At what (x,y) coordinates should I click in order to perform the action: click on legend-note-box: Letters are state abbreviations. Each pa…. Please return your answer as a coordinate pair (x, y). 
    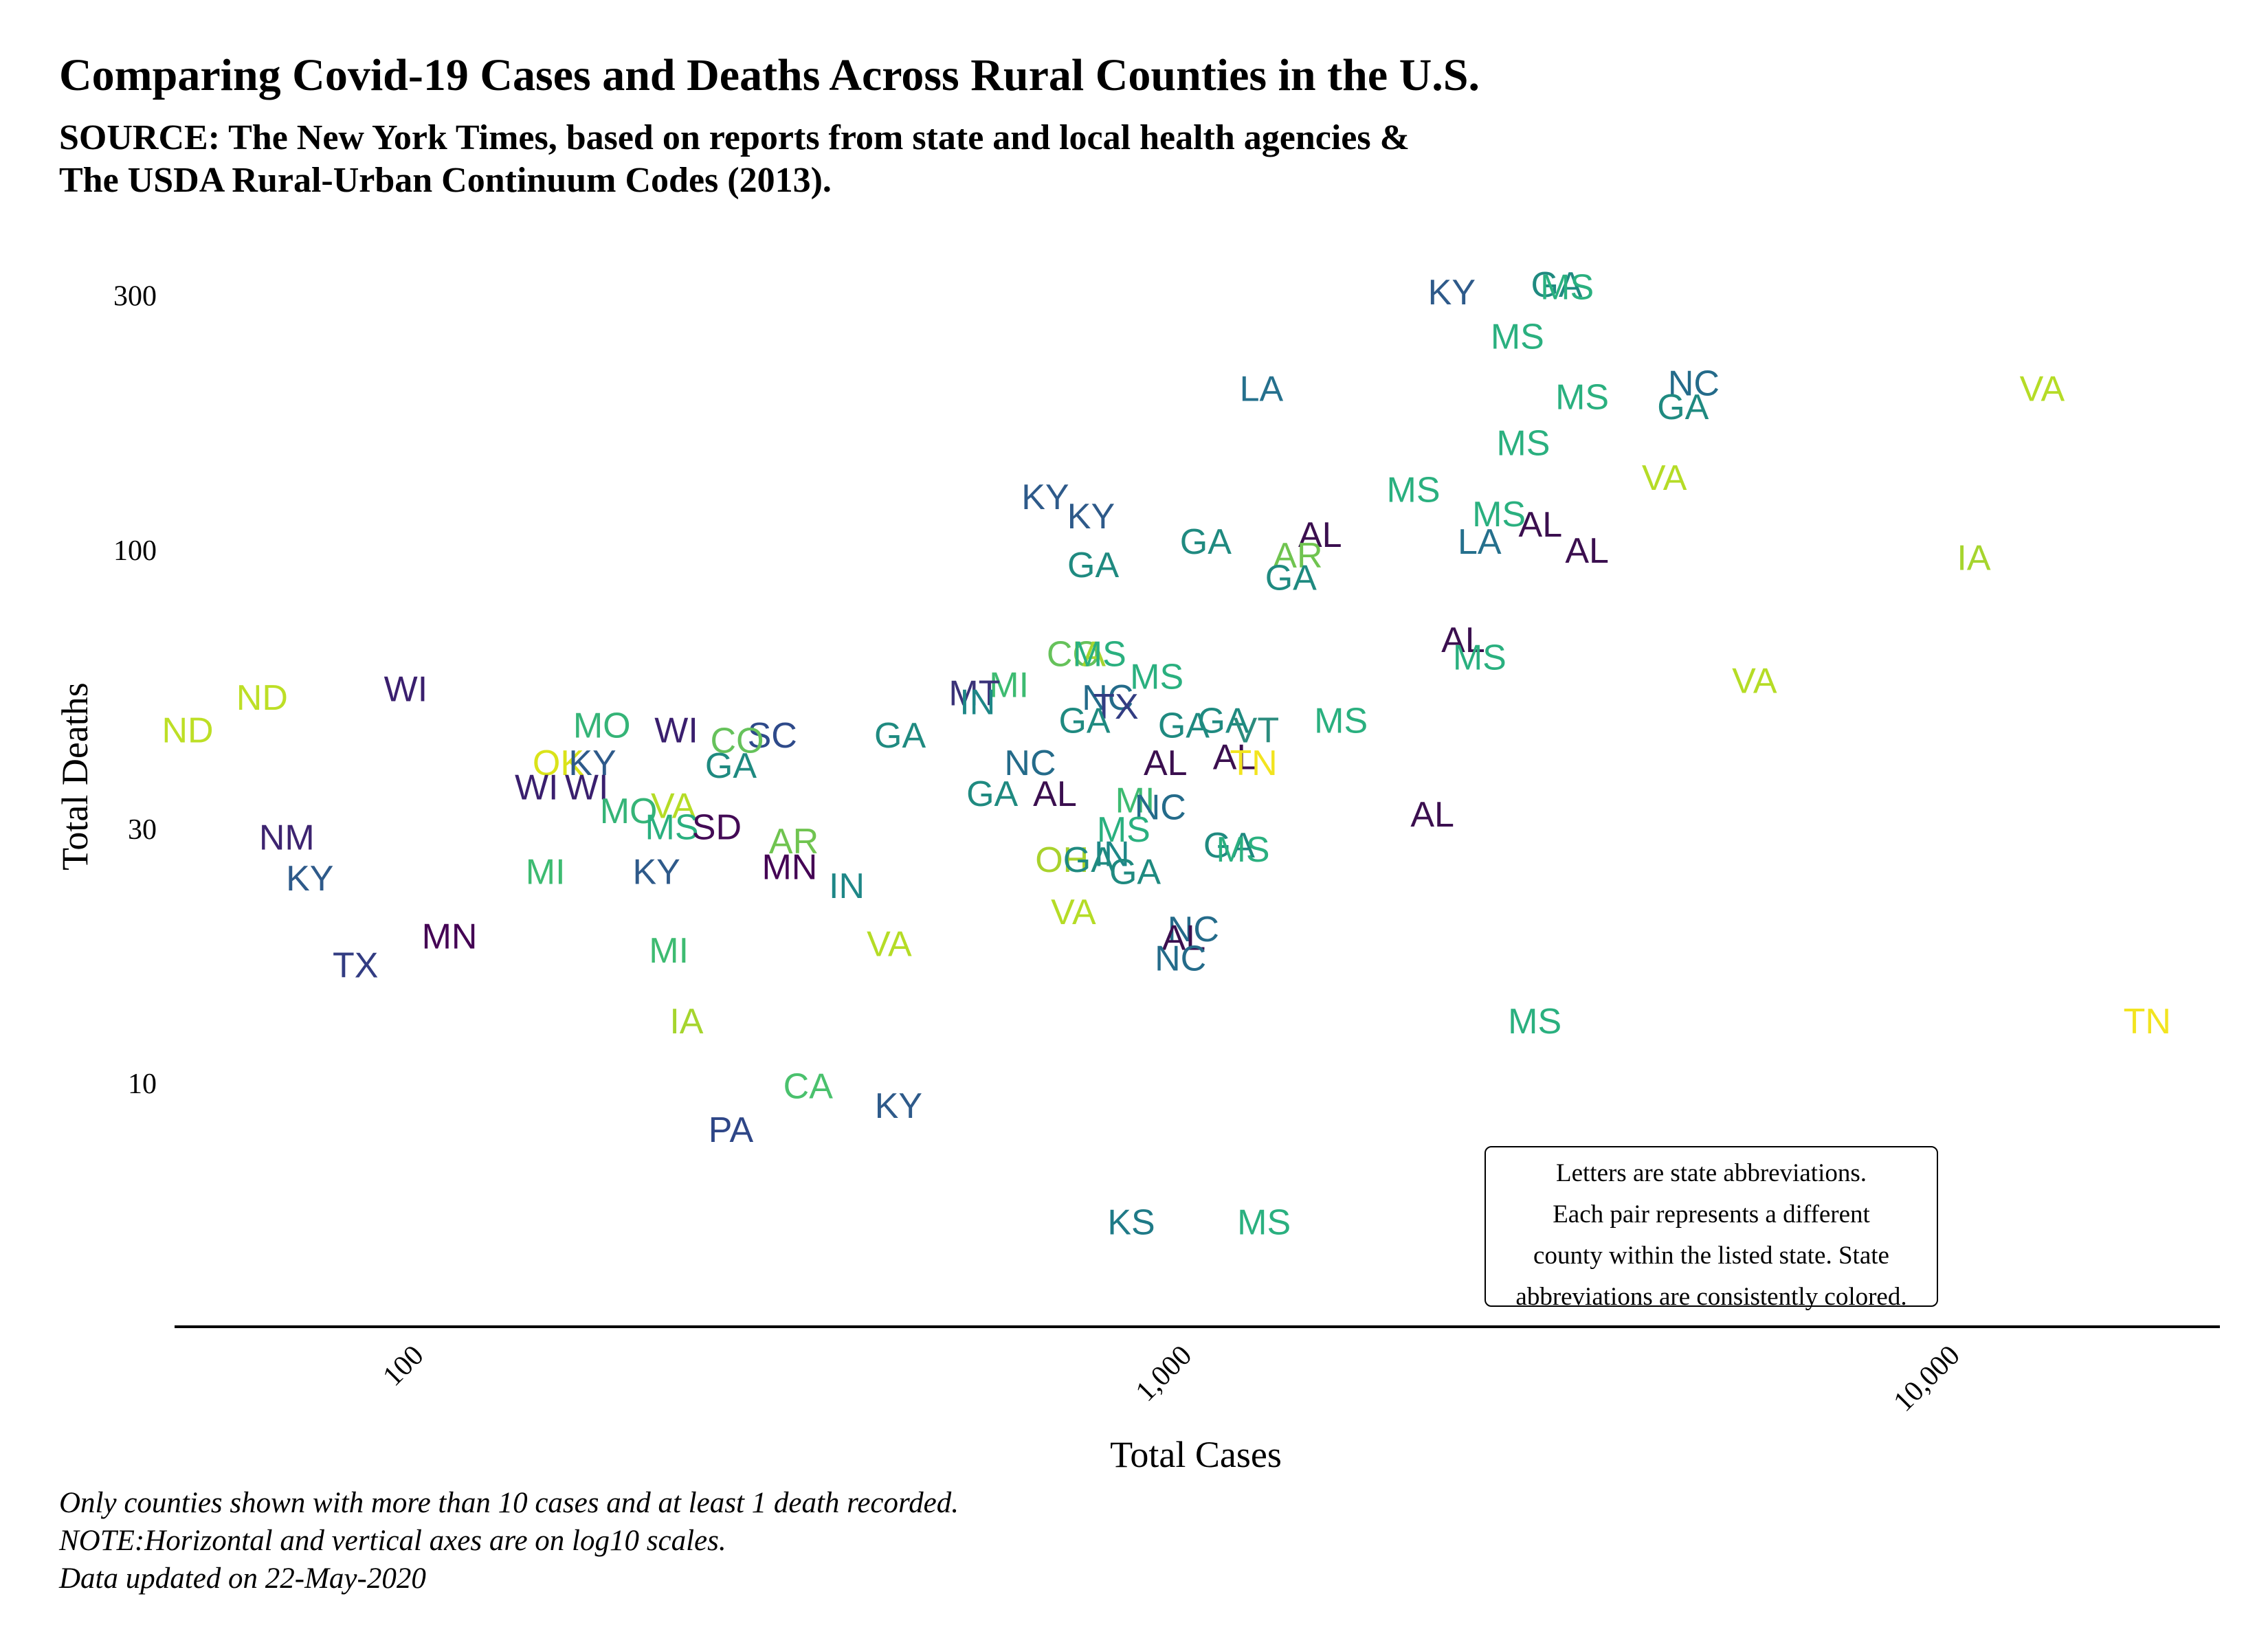
    Looking at the image, I should click on (1711, 1228).